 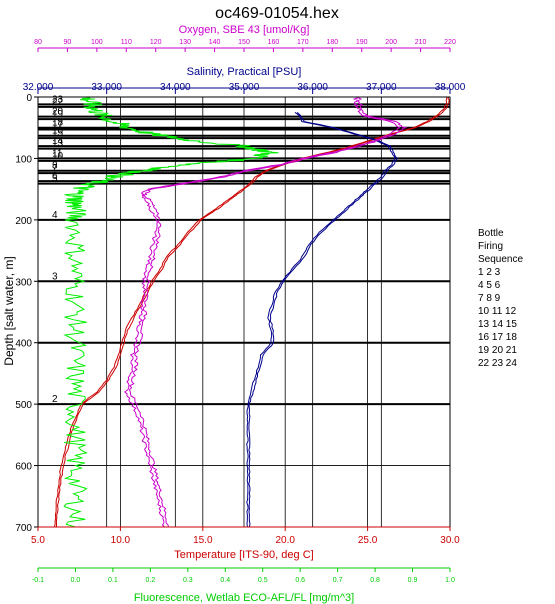 I want to click on bottle-label: 19, so click(x=58, y=114).